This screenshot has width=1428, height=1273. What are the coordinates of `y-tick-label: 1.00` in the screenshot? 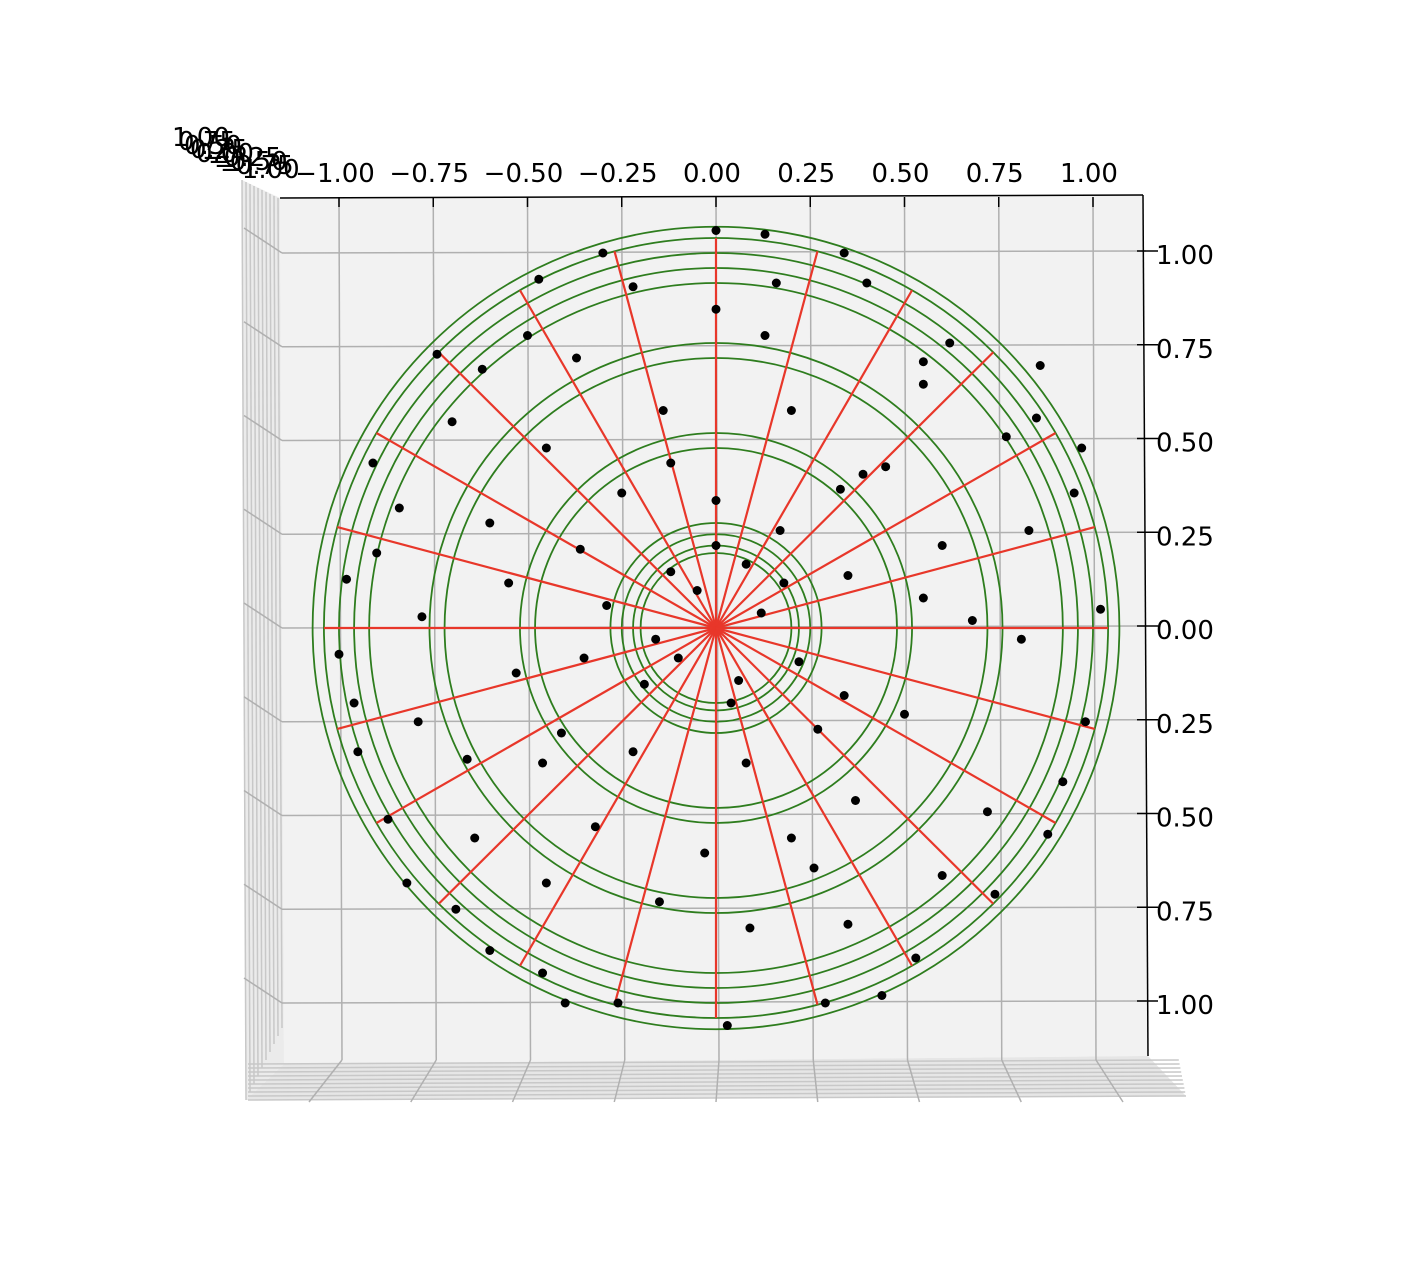 It's located at (1185, 1006).